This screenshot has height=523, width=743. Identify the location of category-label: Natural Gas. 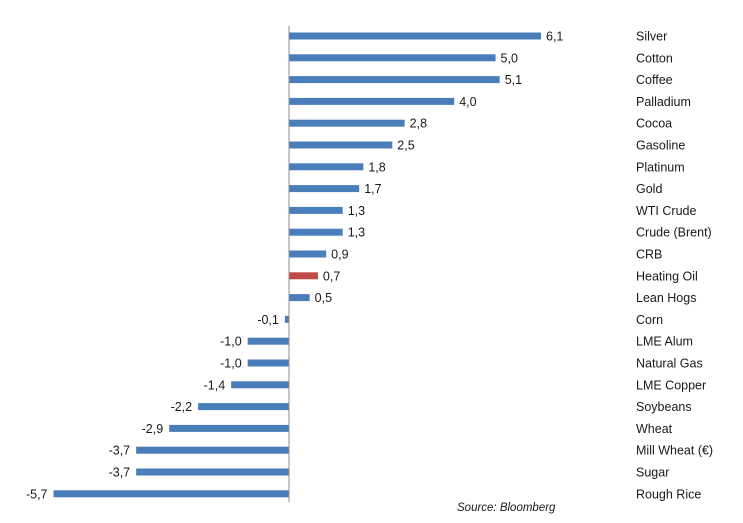
(669, 364).